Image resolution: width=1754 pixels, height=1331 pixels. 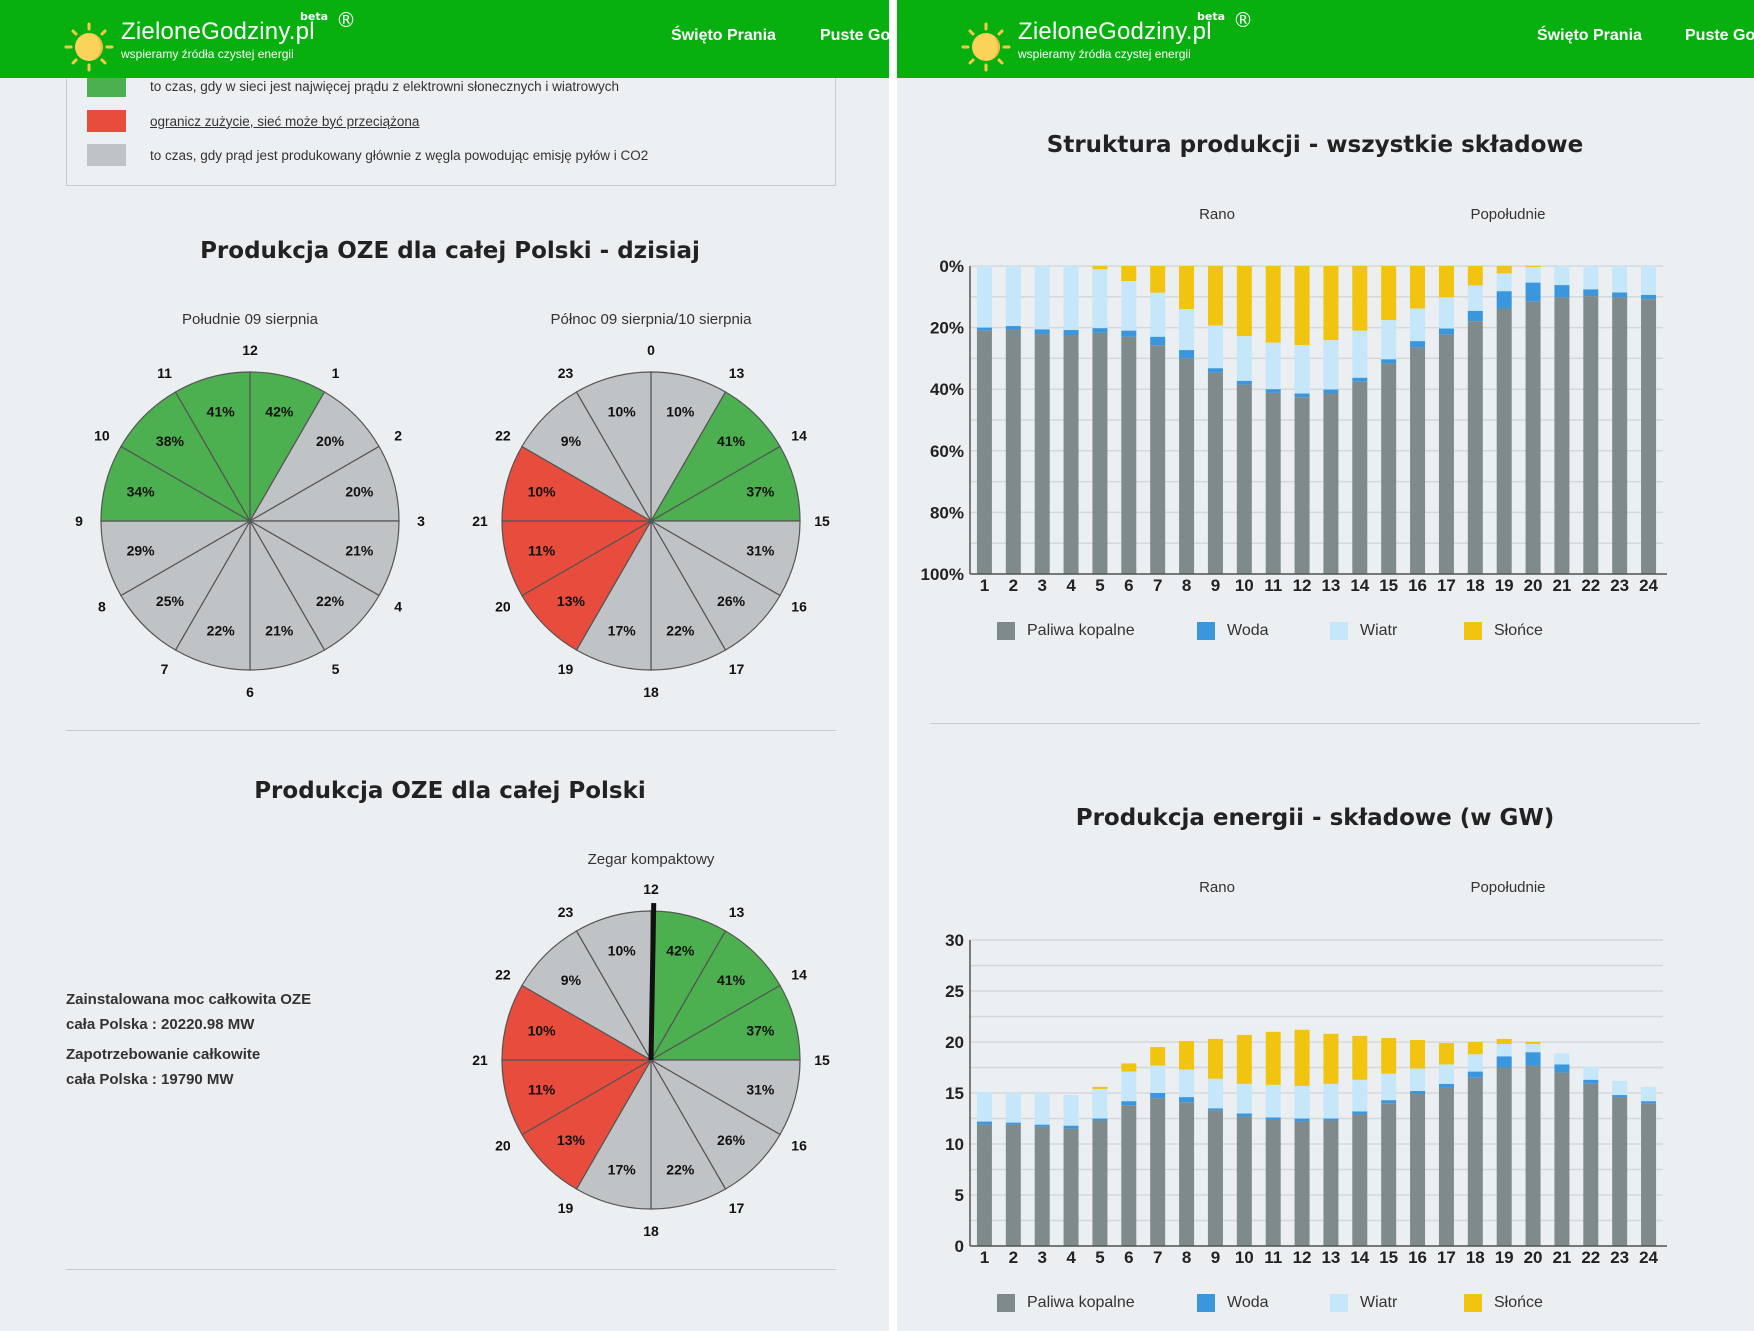 What do you see at coordinates (164, 373) in the screenshot?
I see `hour-label: 11` at bounding box center [164, 373].